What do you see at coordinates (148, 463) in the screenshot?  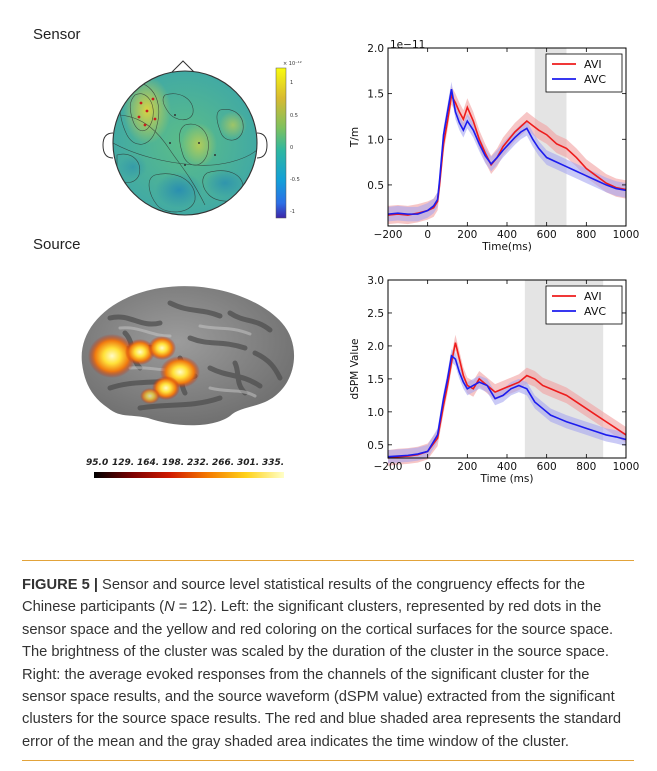 I see `brain-colorbar-tick: 164.` at bounding box center [148, 463].